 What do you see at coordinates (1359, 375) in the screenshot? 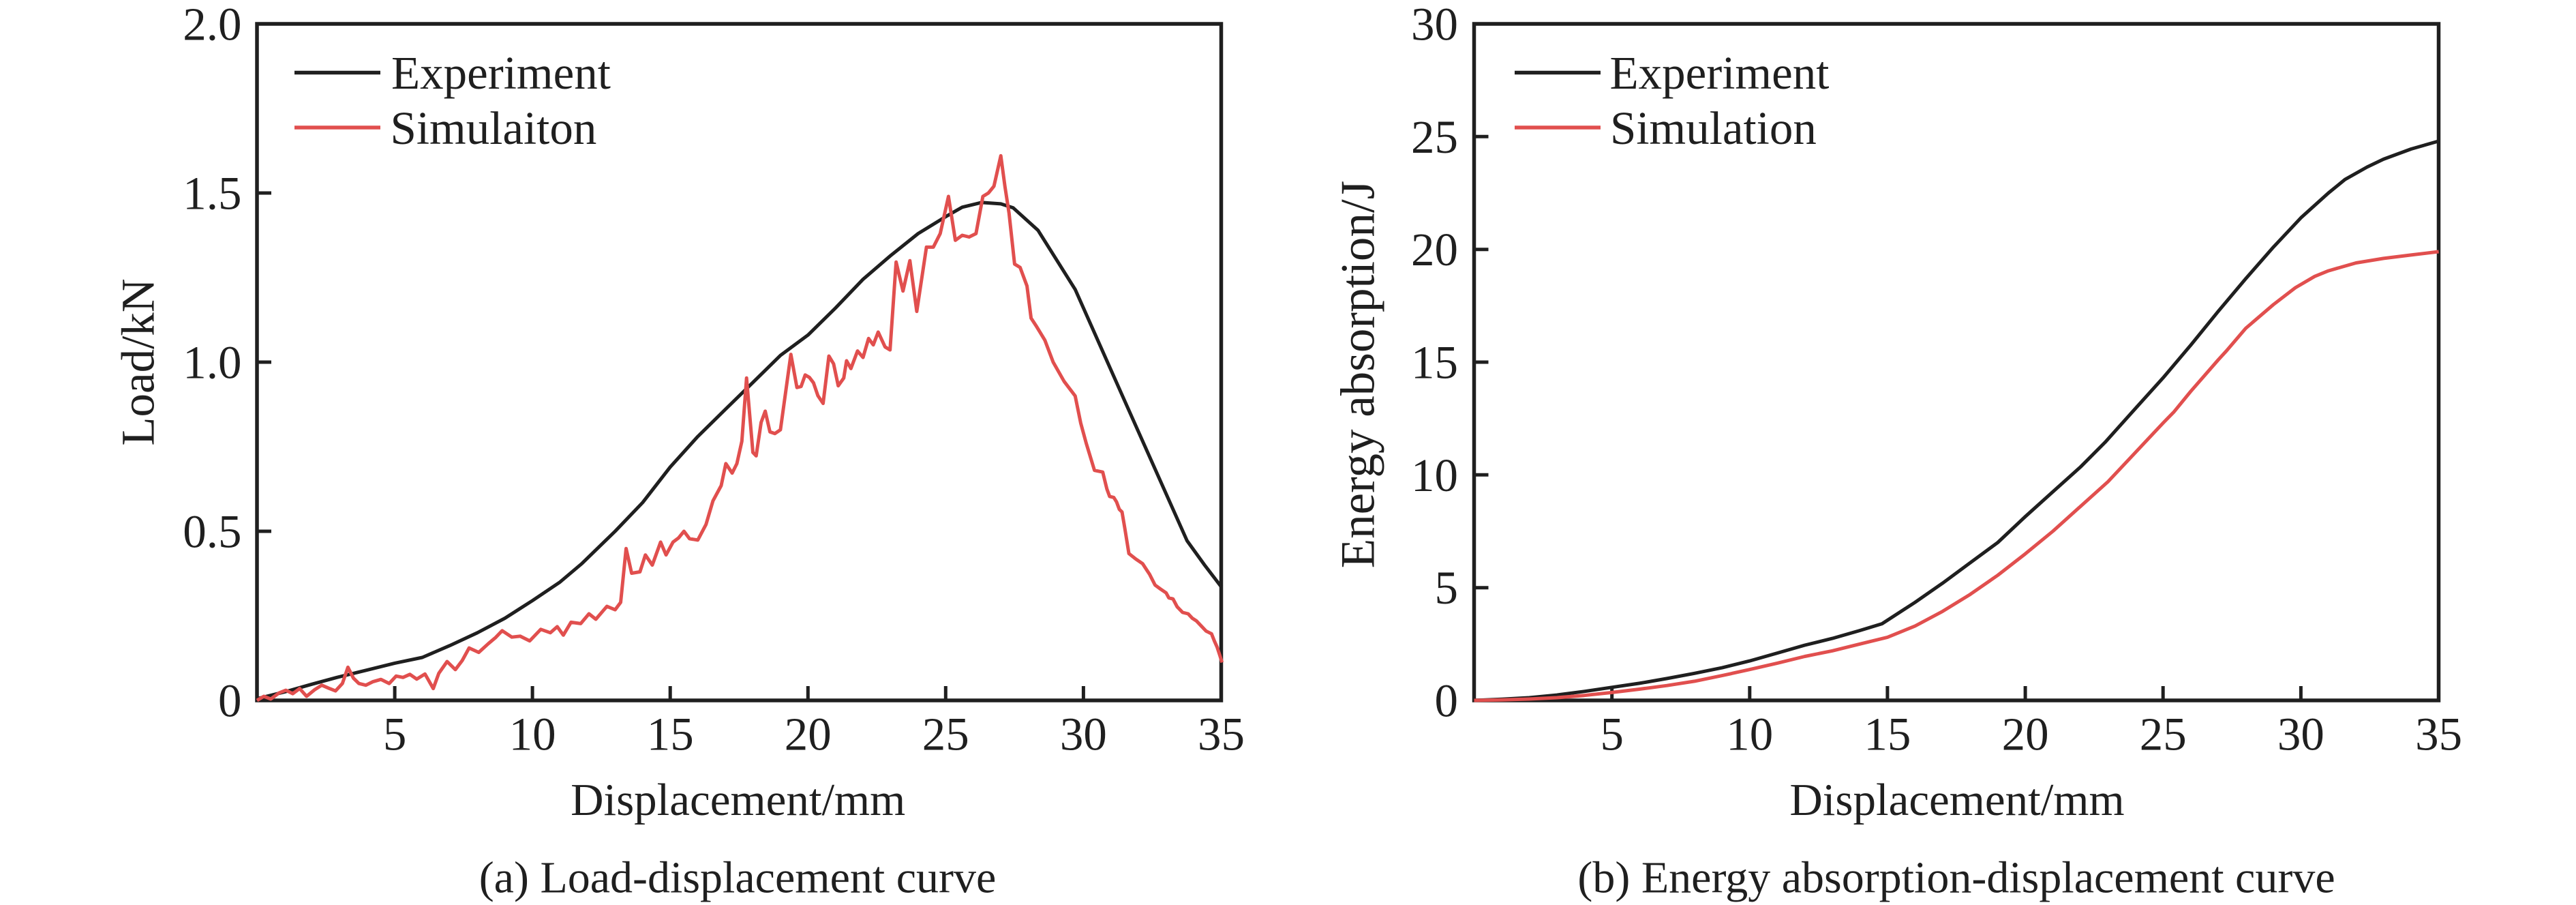
I see `svg-text: Energy absorption/J` at bounding box center [1359, 375].